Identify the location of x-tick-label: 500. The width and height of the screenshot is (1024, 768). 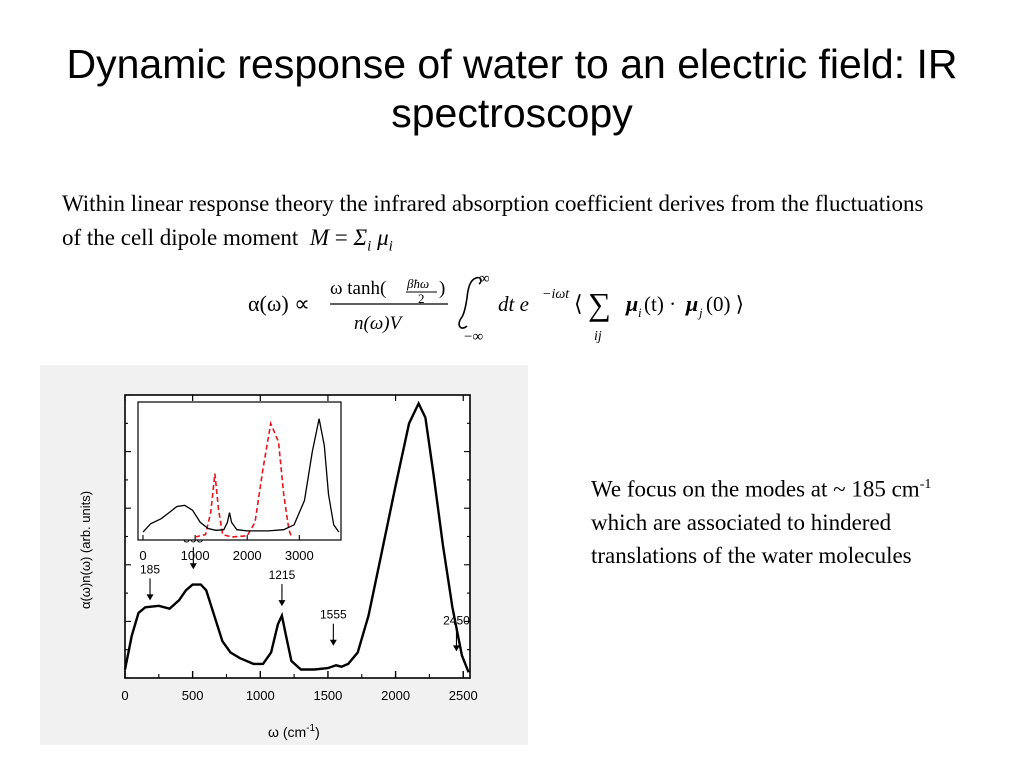
(193, 695).